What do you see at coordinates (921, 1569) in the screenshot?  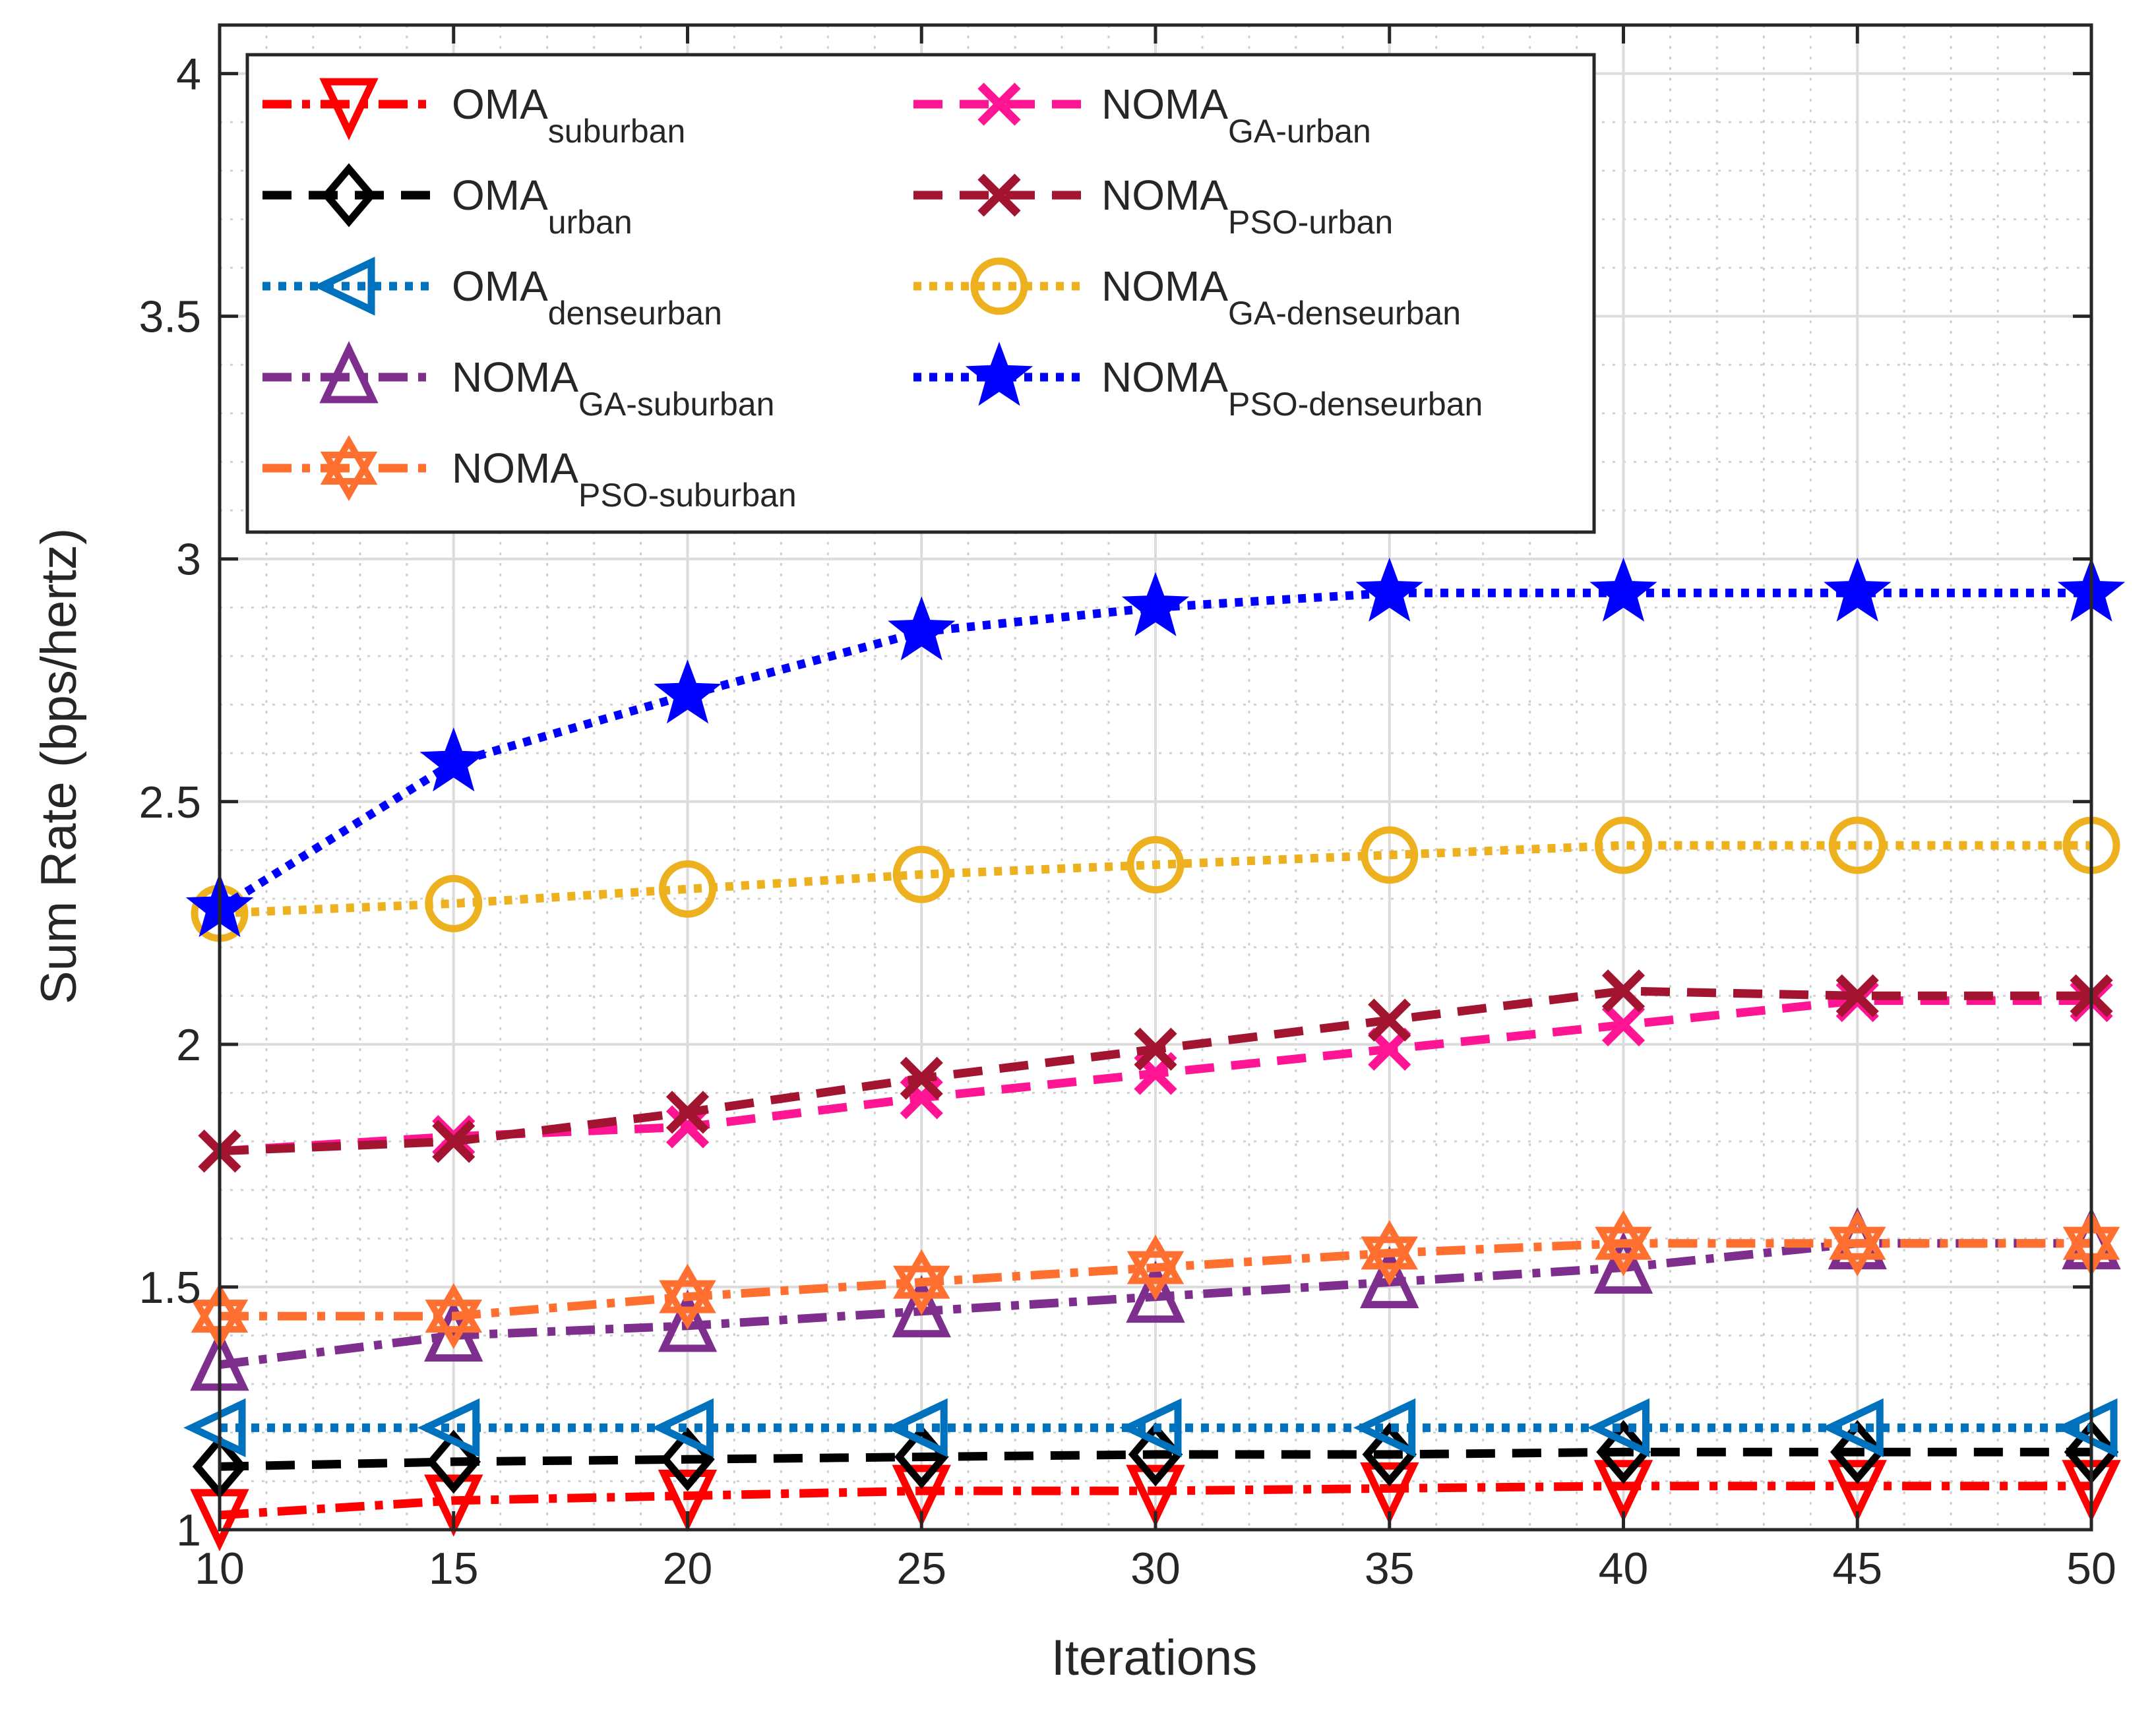 I see `x-tick-label: 25` at bounding box center [921, 1569].